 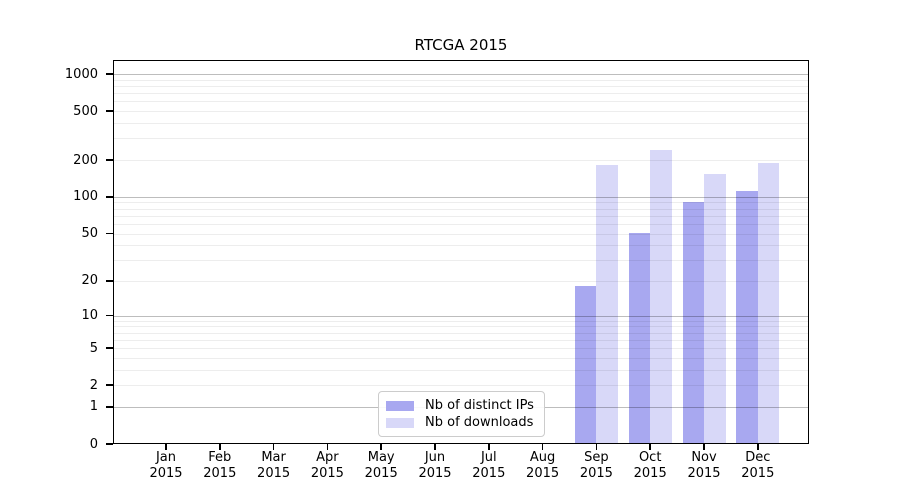 What do you see at coordinates (93, 407) in the screenshot?
I see `y-tick-label: 1` at bounding box center [93, 407].